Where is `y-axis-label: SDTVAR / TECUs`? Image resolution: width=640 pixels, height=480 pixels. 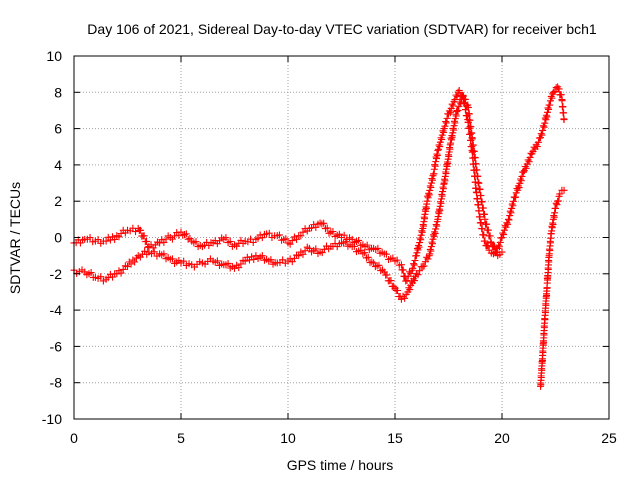 y-axis-label: SDTVAR / TECUs is located at coordinates (15, 238).